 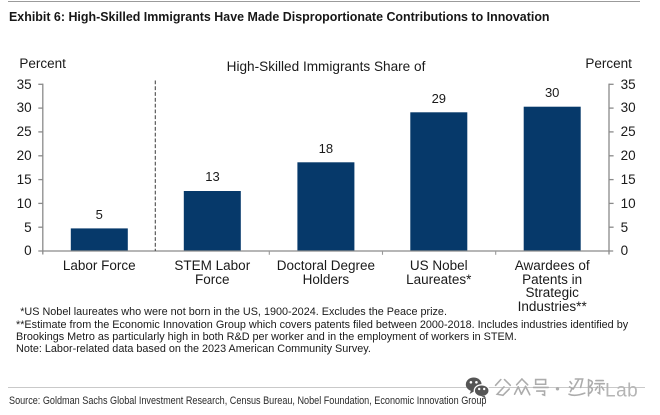 What do you see at coordinates (621, 391) in the screenshot?
I see `svg-text: Lab` at bounding box center [621, 391].